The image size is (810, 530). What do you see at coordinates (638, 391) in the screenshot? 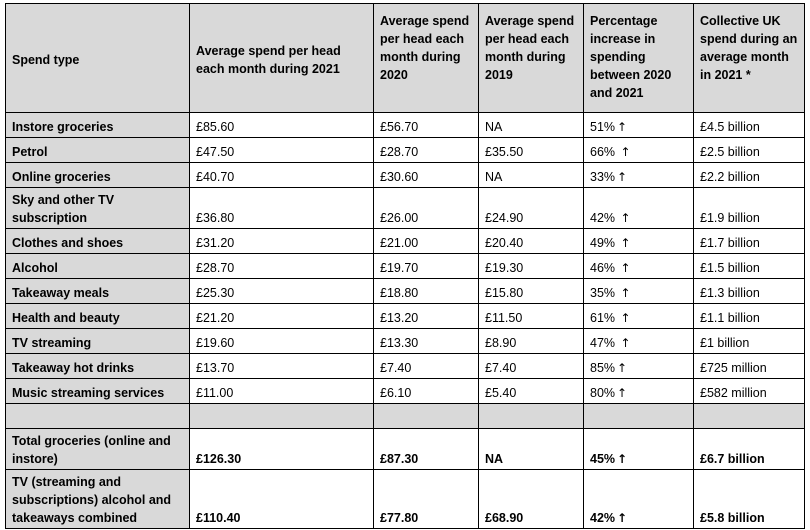
I see `pct-cell: 80% ↑` at bounding box center [638, 391].